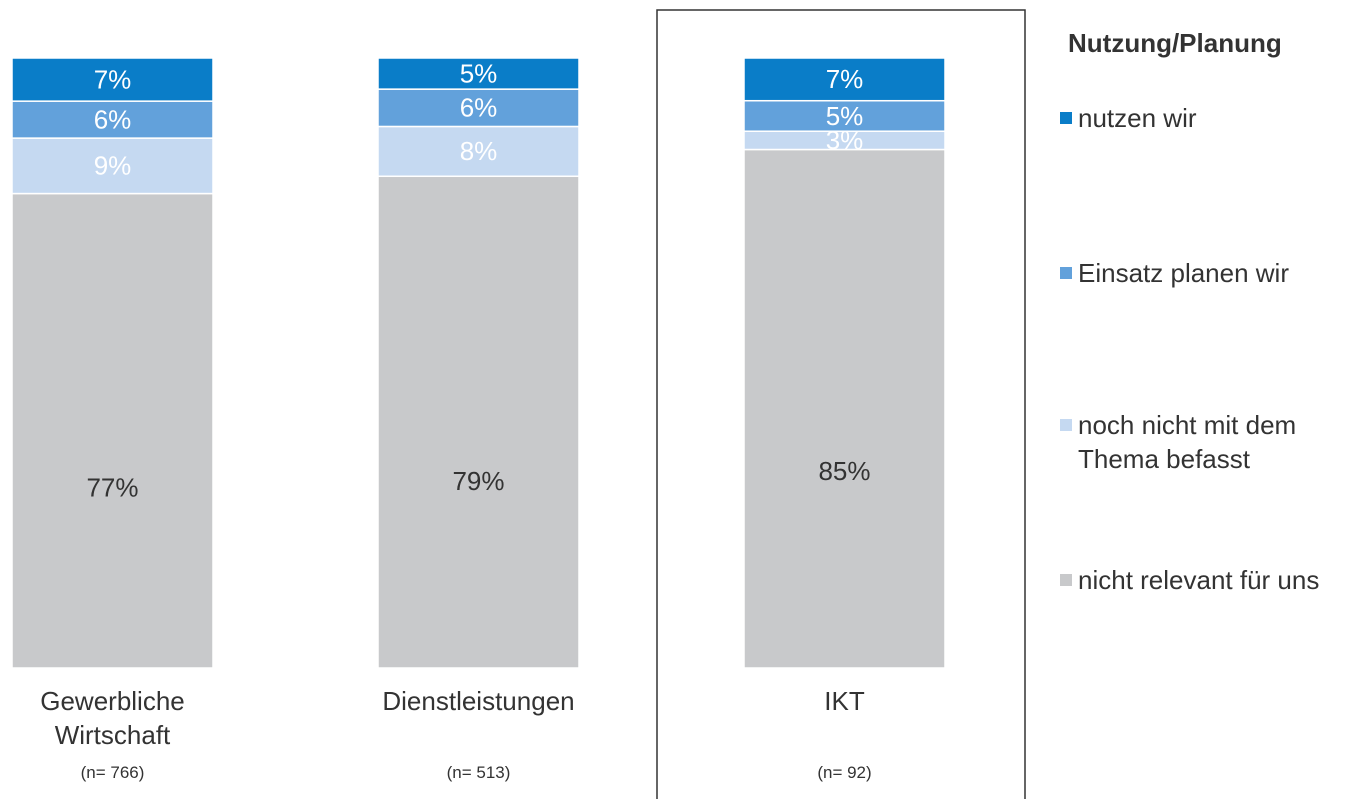  What do you see at coordinates (844, 471) in the screenshot?
I see `data-label: 85%` at bounding box center [844, 471].